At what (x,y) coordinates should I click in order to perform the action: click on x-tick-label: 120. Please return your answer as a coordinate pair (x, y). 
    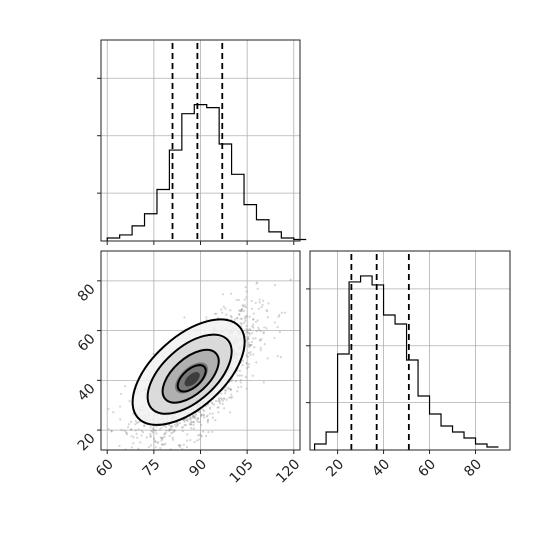
    Looking at the image, I should click on (288, 471).